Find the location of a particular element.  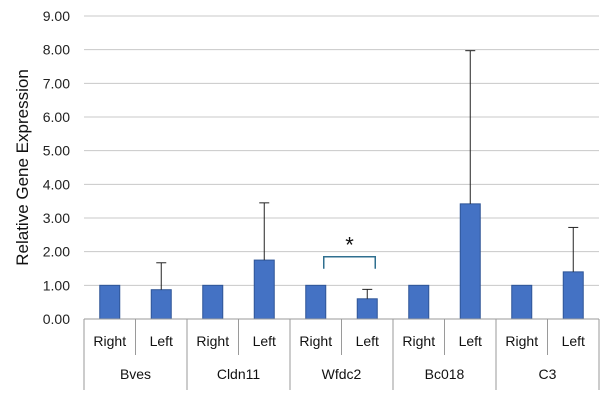

y-tick-label: 1.00 is located at coordinates (56, 285).